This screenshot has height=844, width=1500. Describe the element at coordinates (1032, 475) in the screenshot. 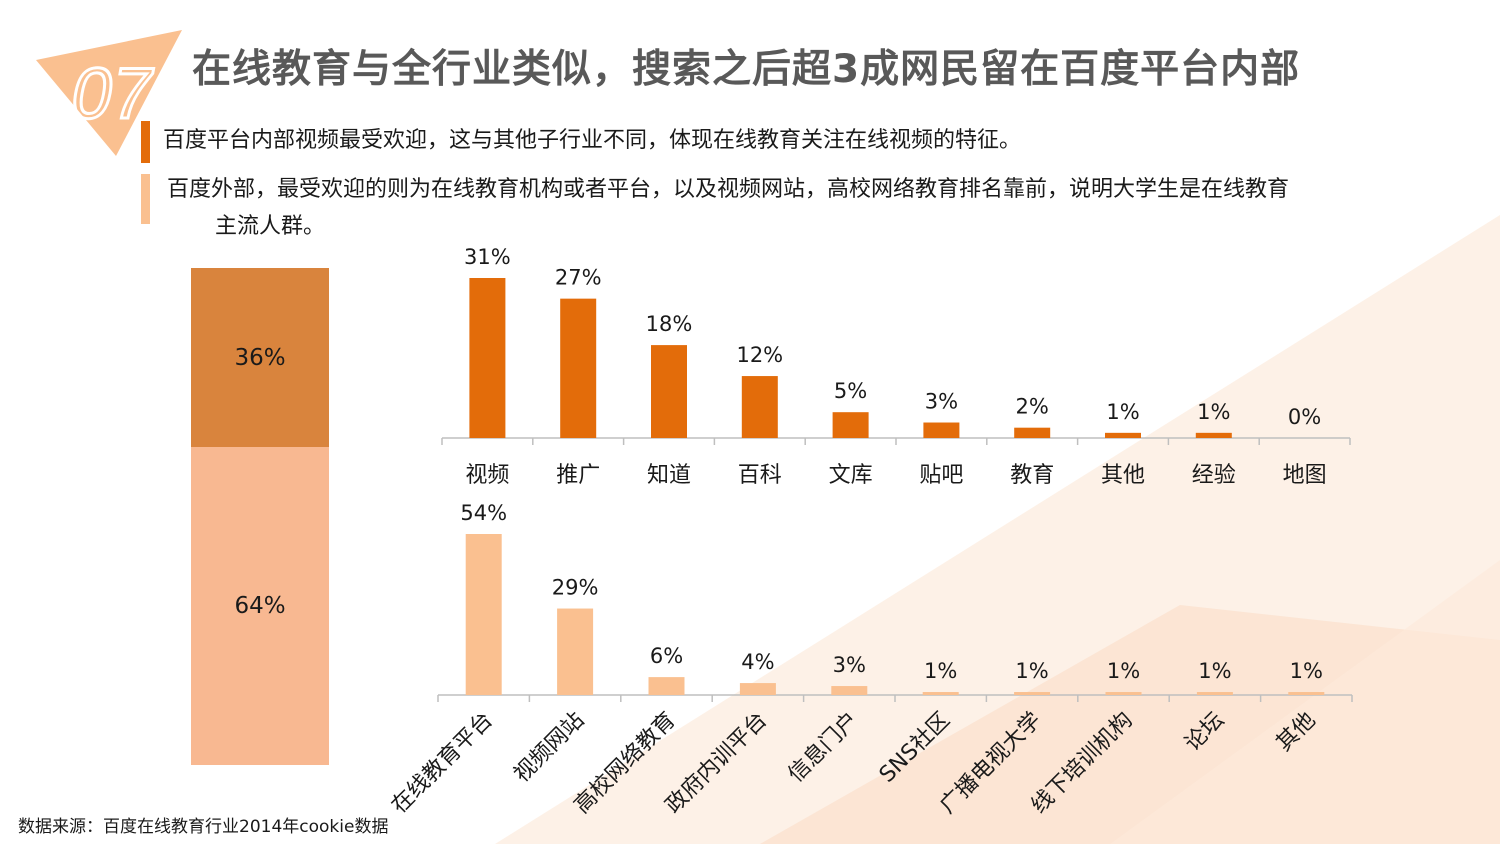

I see `category-label: 教育` at that location.